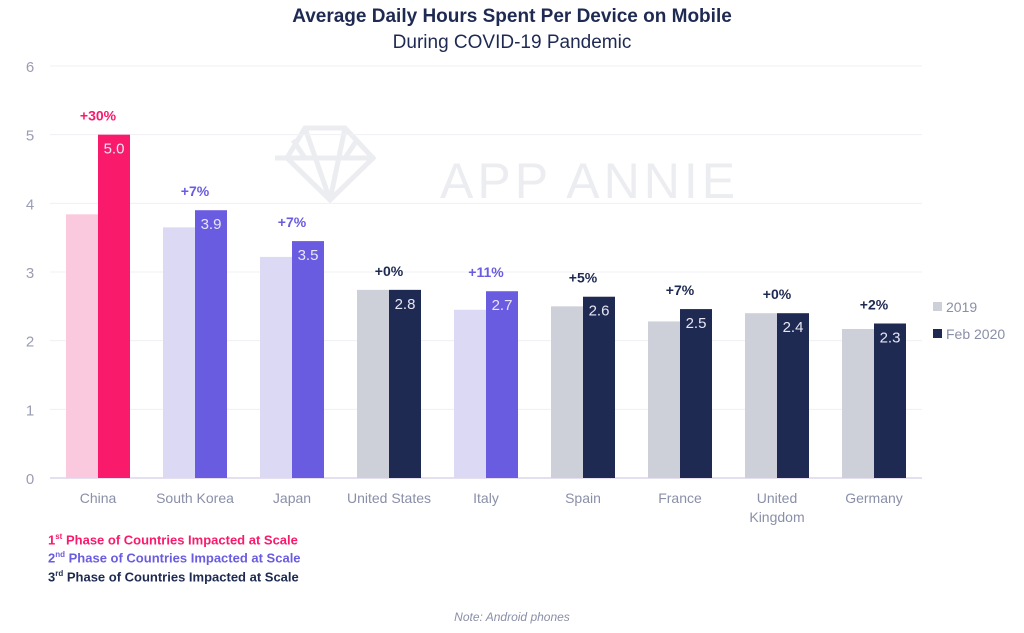 This screenshot has width=1024, height=633. Describe the element at coordinates (502, 305) in the screenshot. I see `data-label: 2.7` at that location.